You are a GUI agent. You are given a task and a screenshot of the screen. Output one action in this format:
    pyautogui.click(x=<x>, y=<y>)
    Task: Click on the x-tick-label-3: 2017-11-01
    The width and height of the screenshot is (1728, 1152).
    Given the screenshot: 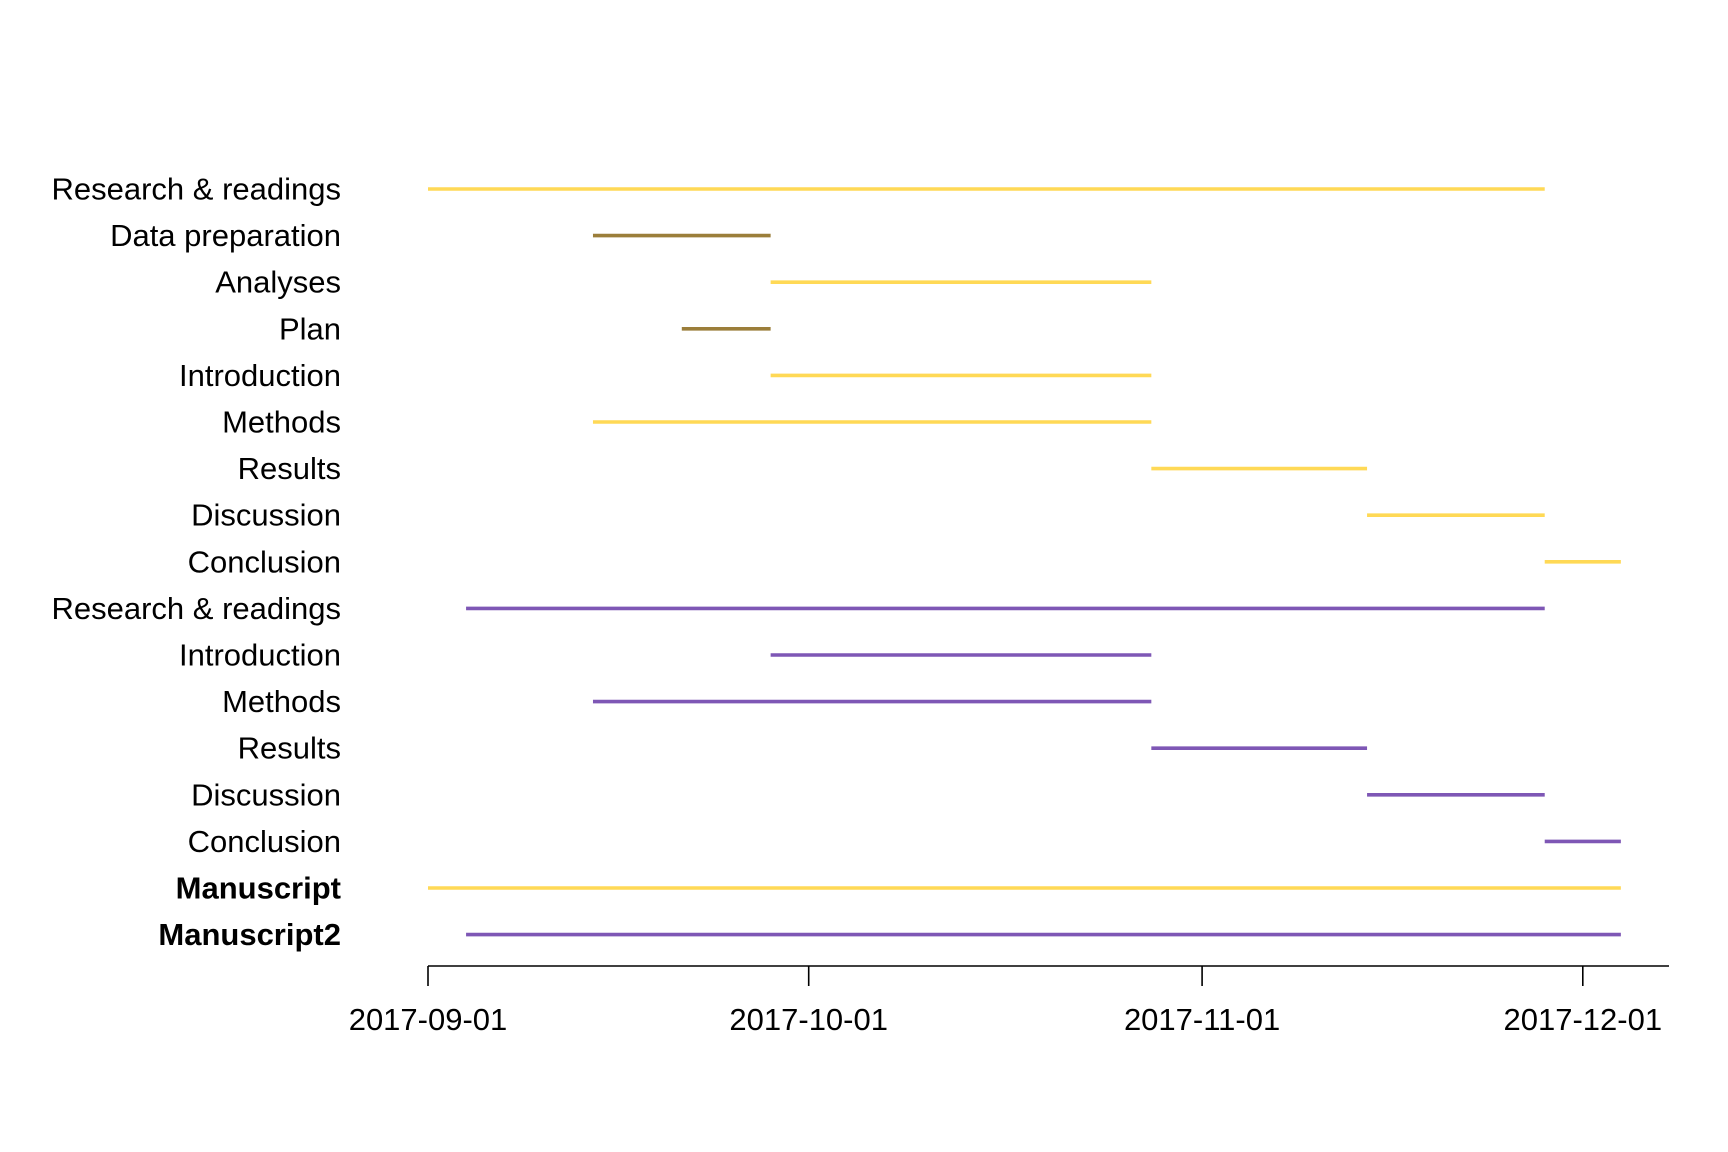 What is the action you would take?
    pyautogui.click(x=1202, y=1019)
    